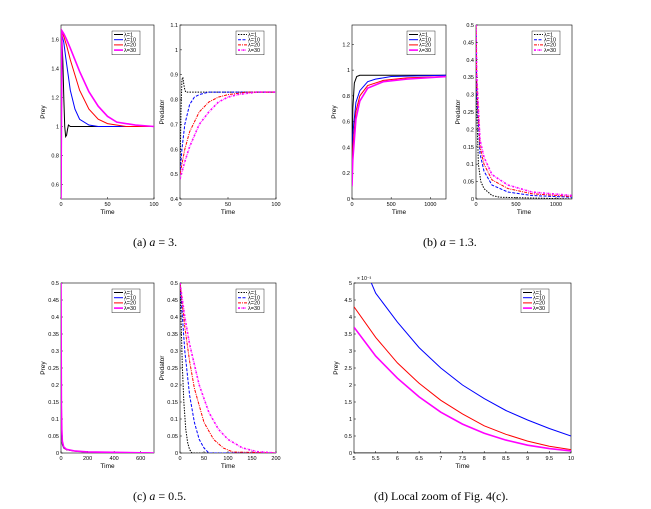 Image resolution: width=651 pixels, height=509 pixels. Describe the element at coordinates (159, 496) in the screenshot. I see `caption-c: (c) a = 0.5.` at that location.